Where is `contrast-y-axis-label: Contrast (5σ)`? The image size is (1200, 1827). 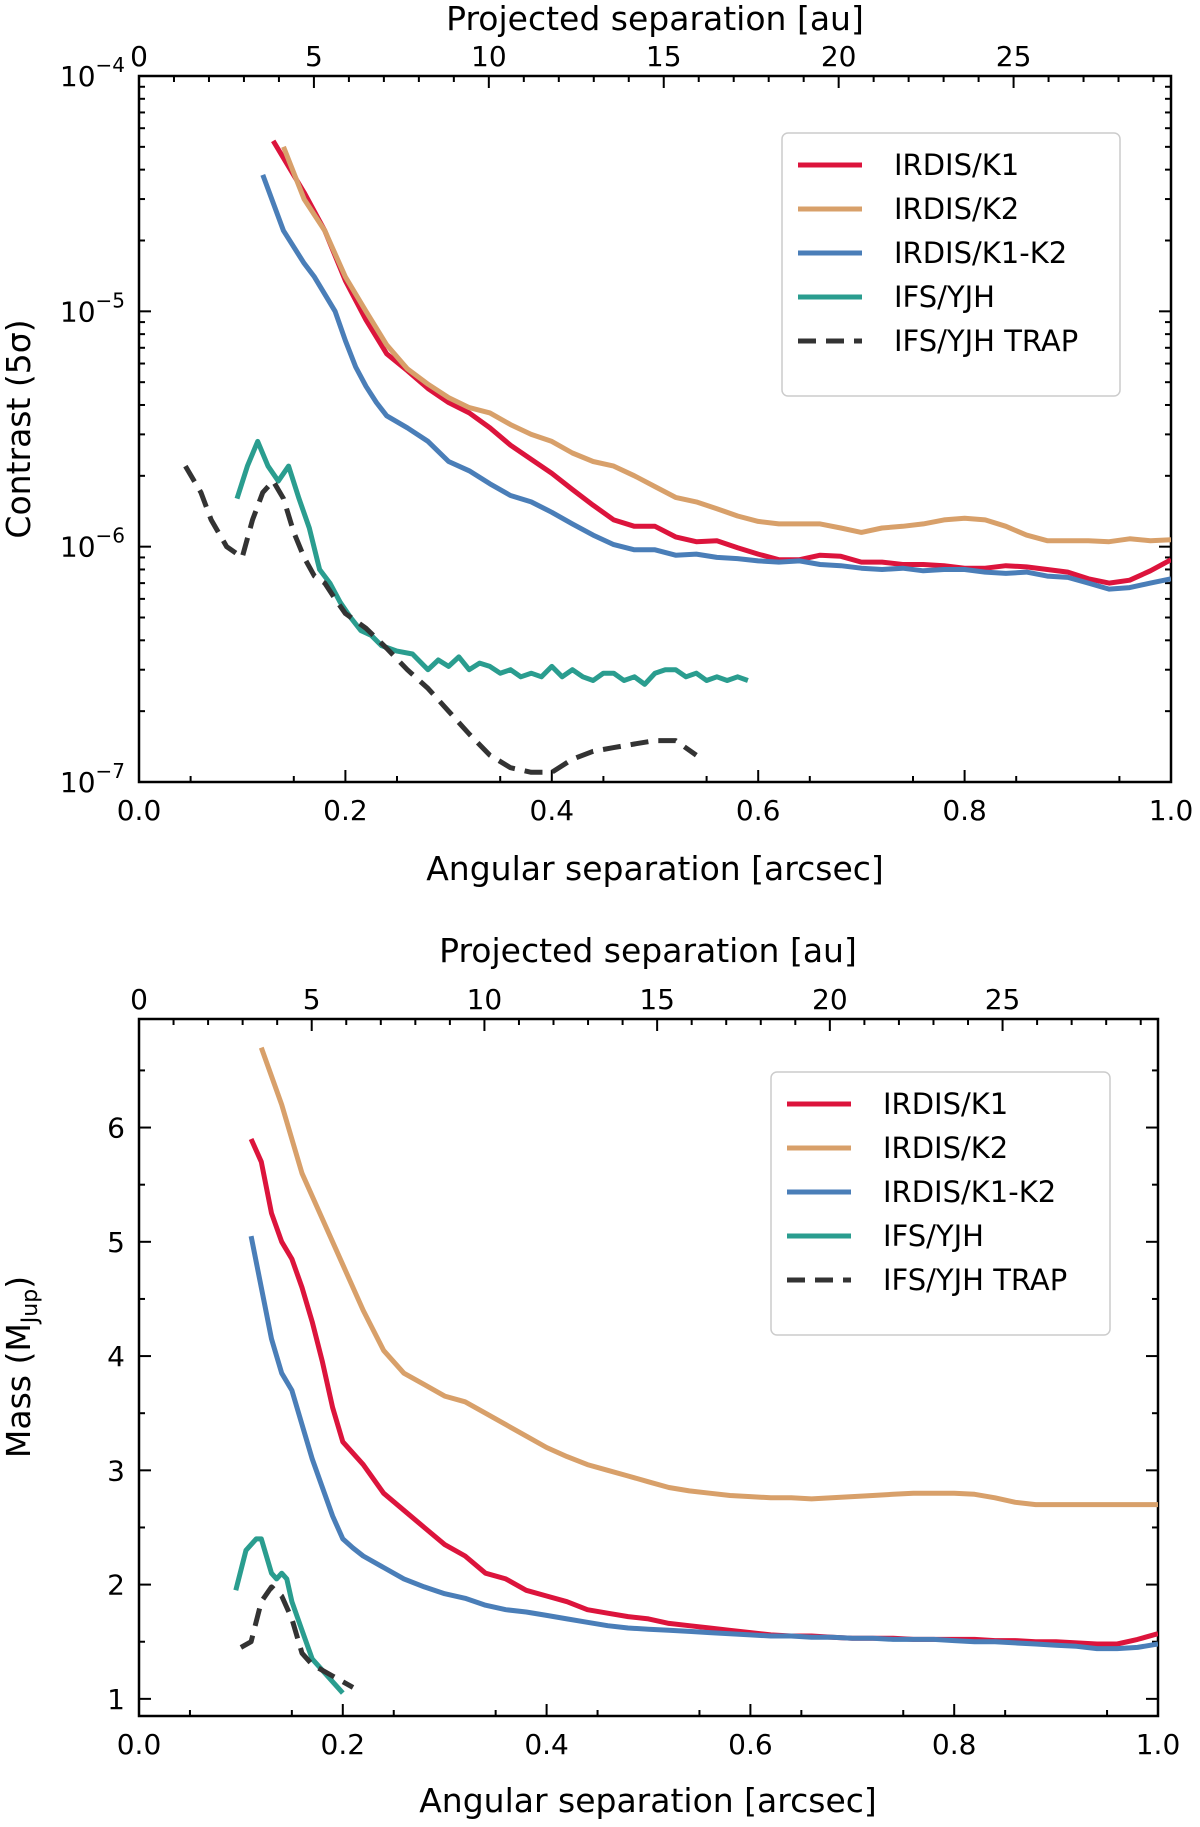 contrast-y-axis-label: Contrast (5σ) is located at coordinates (19, 428).